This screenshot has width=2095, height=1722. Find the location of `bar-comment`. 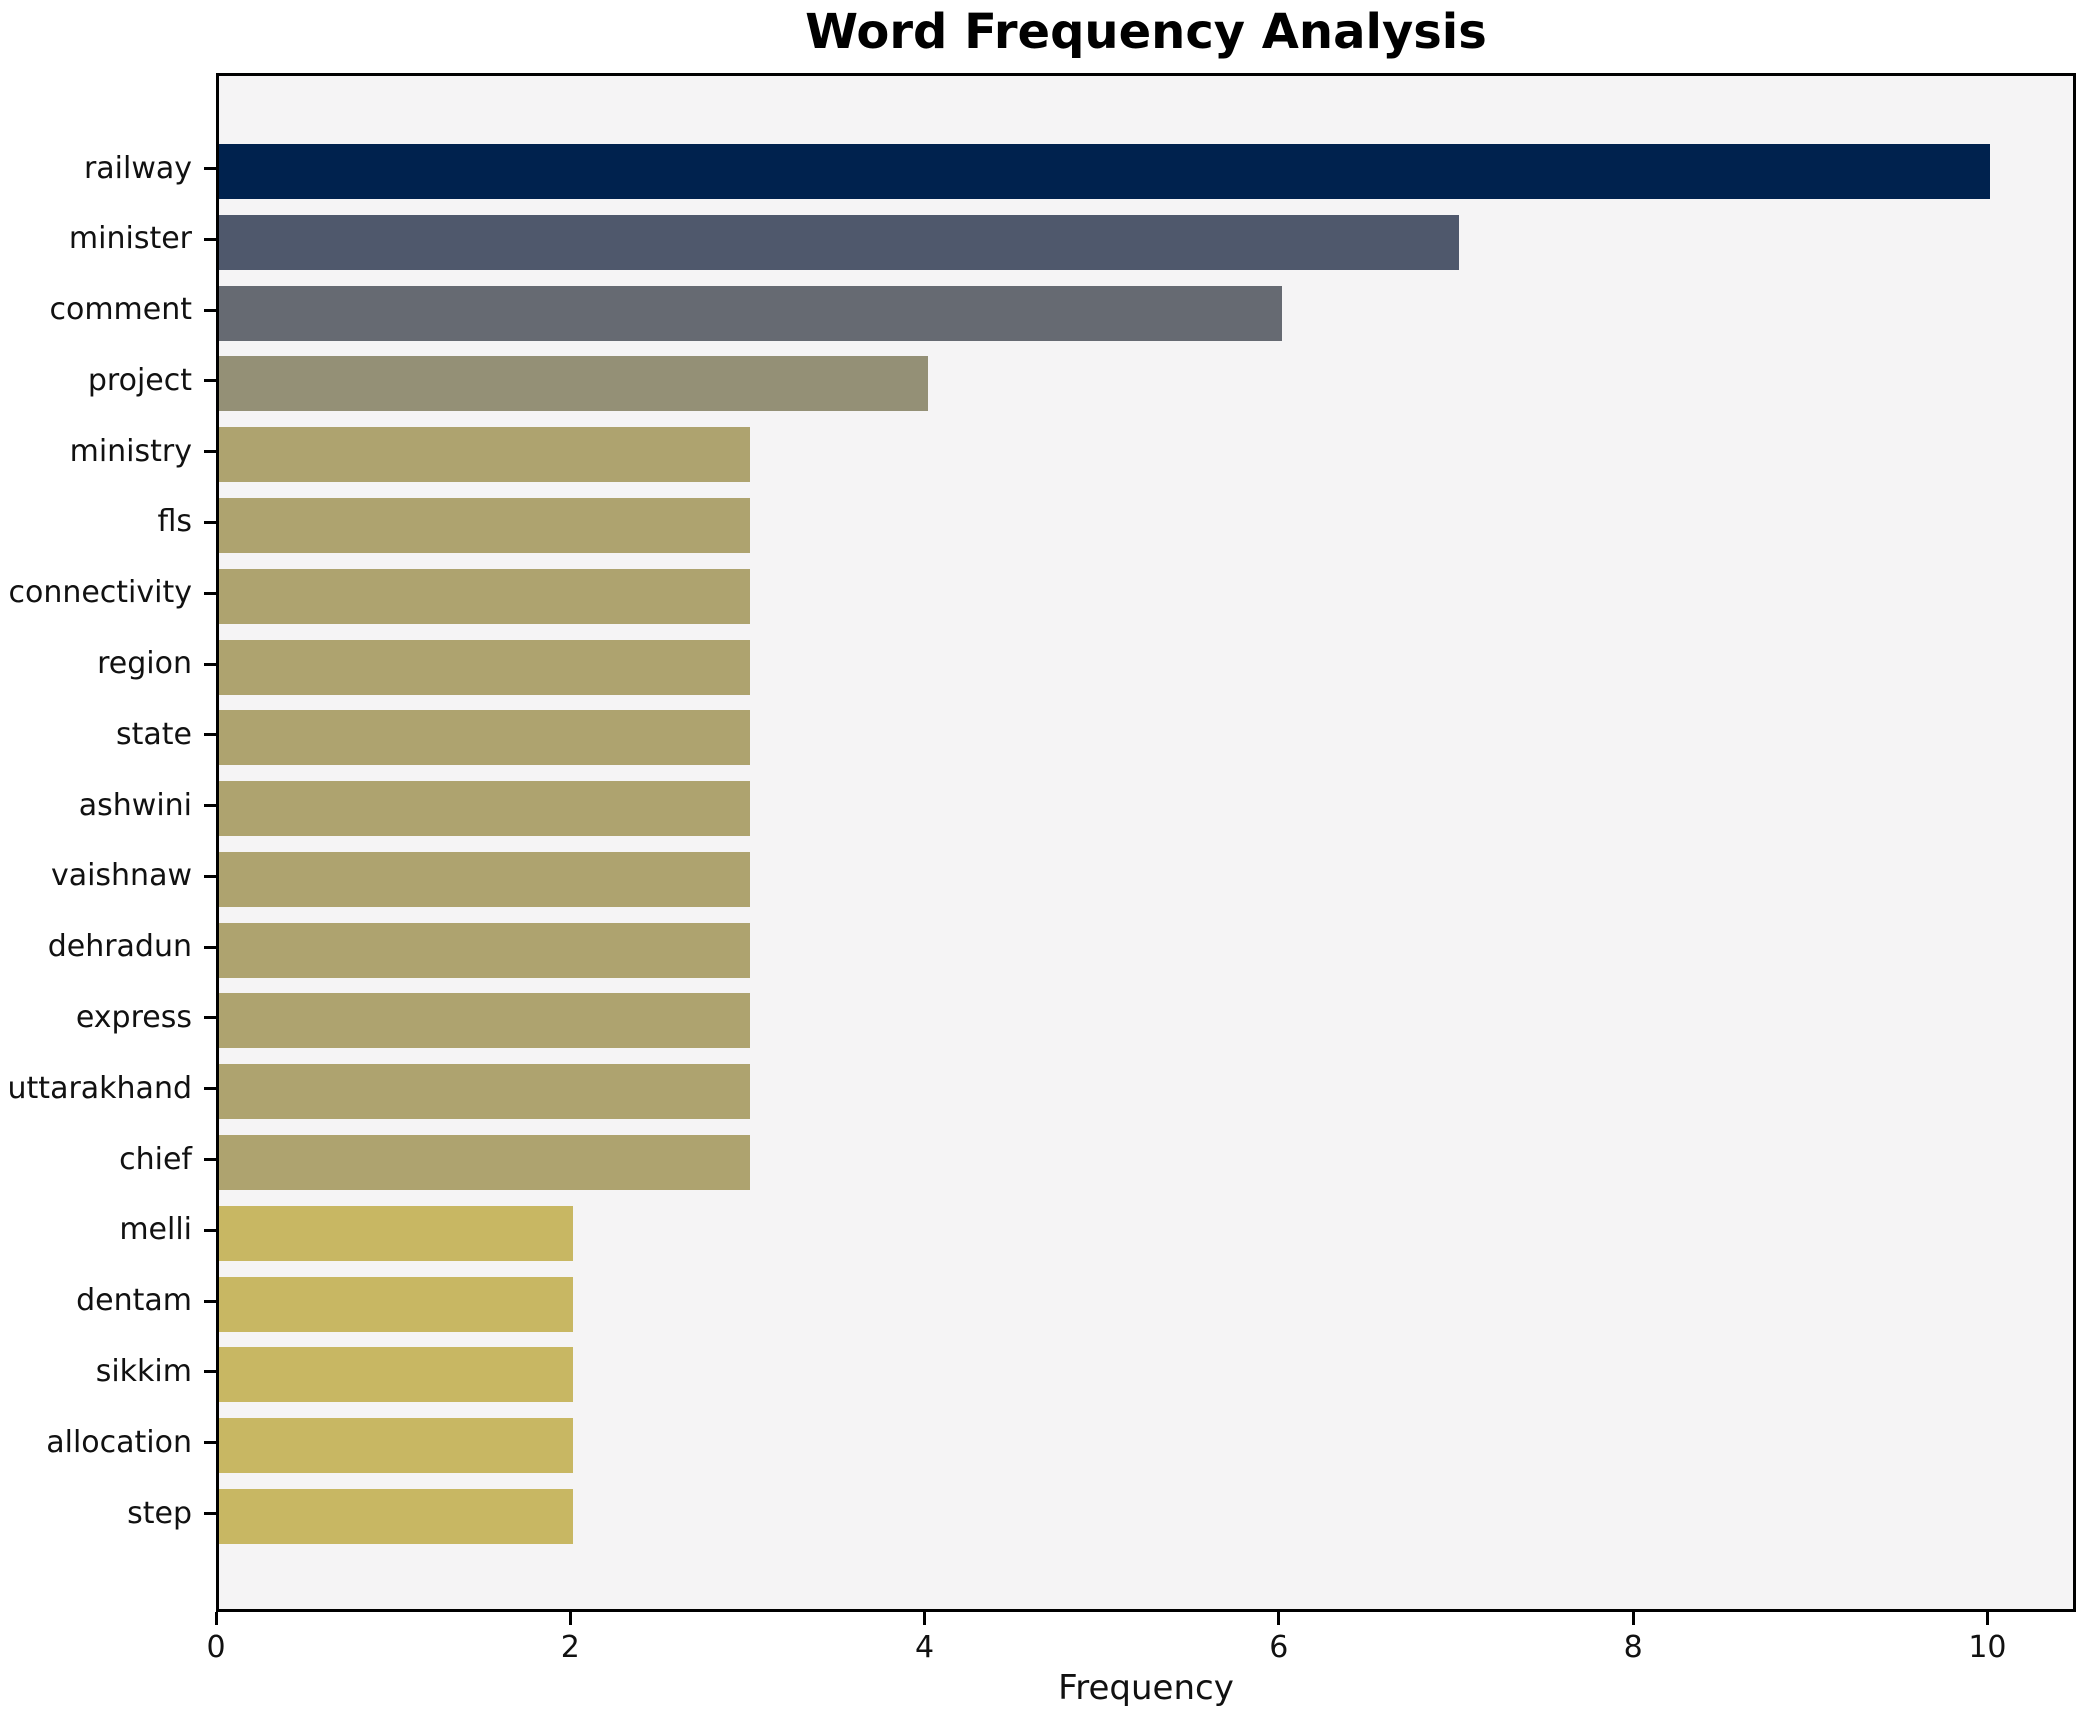

bar-comment is located at coordinates (750, 313).